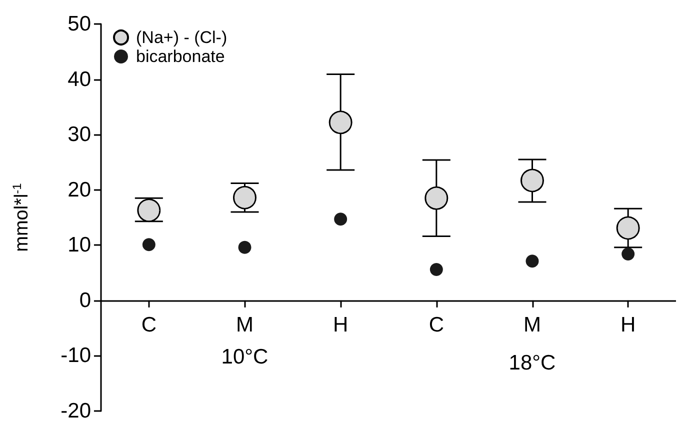 This screenshot has width=684, height=427. I want to click on y-tick-label: 0, so click(85, 300).